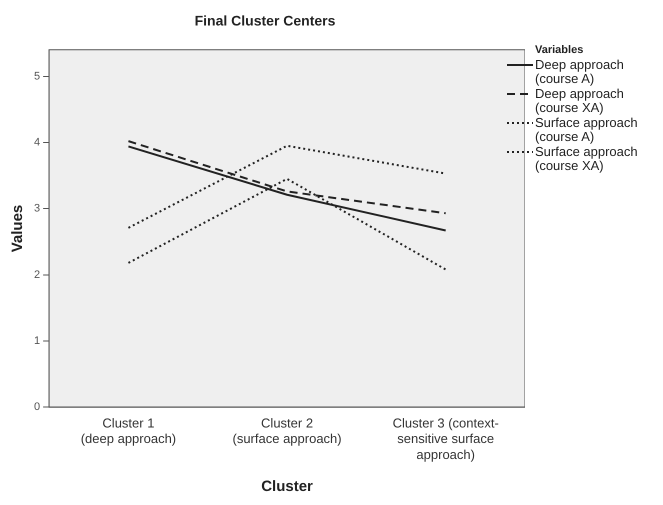  What do you see at coordinates (580, 100) in the screenshot?
I see `legend-label: Deep approach (course XA)` at bounding box center [580, 100].